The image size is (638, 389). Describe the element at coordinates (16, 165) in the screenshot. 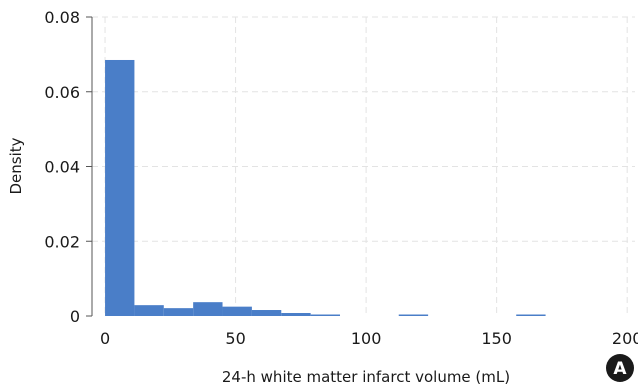

I see `y-axis-title: Density` at that location.